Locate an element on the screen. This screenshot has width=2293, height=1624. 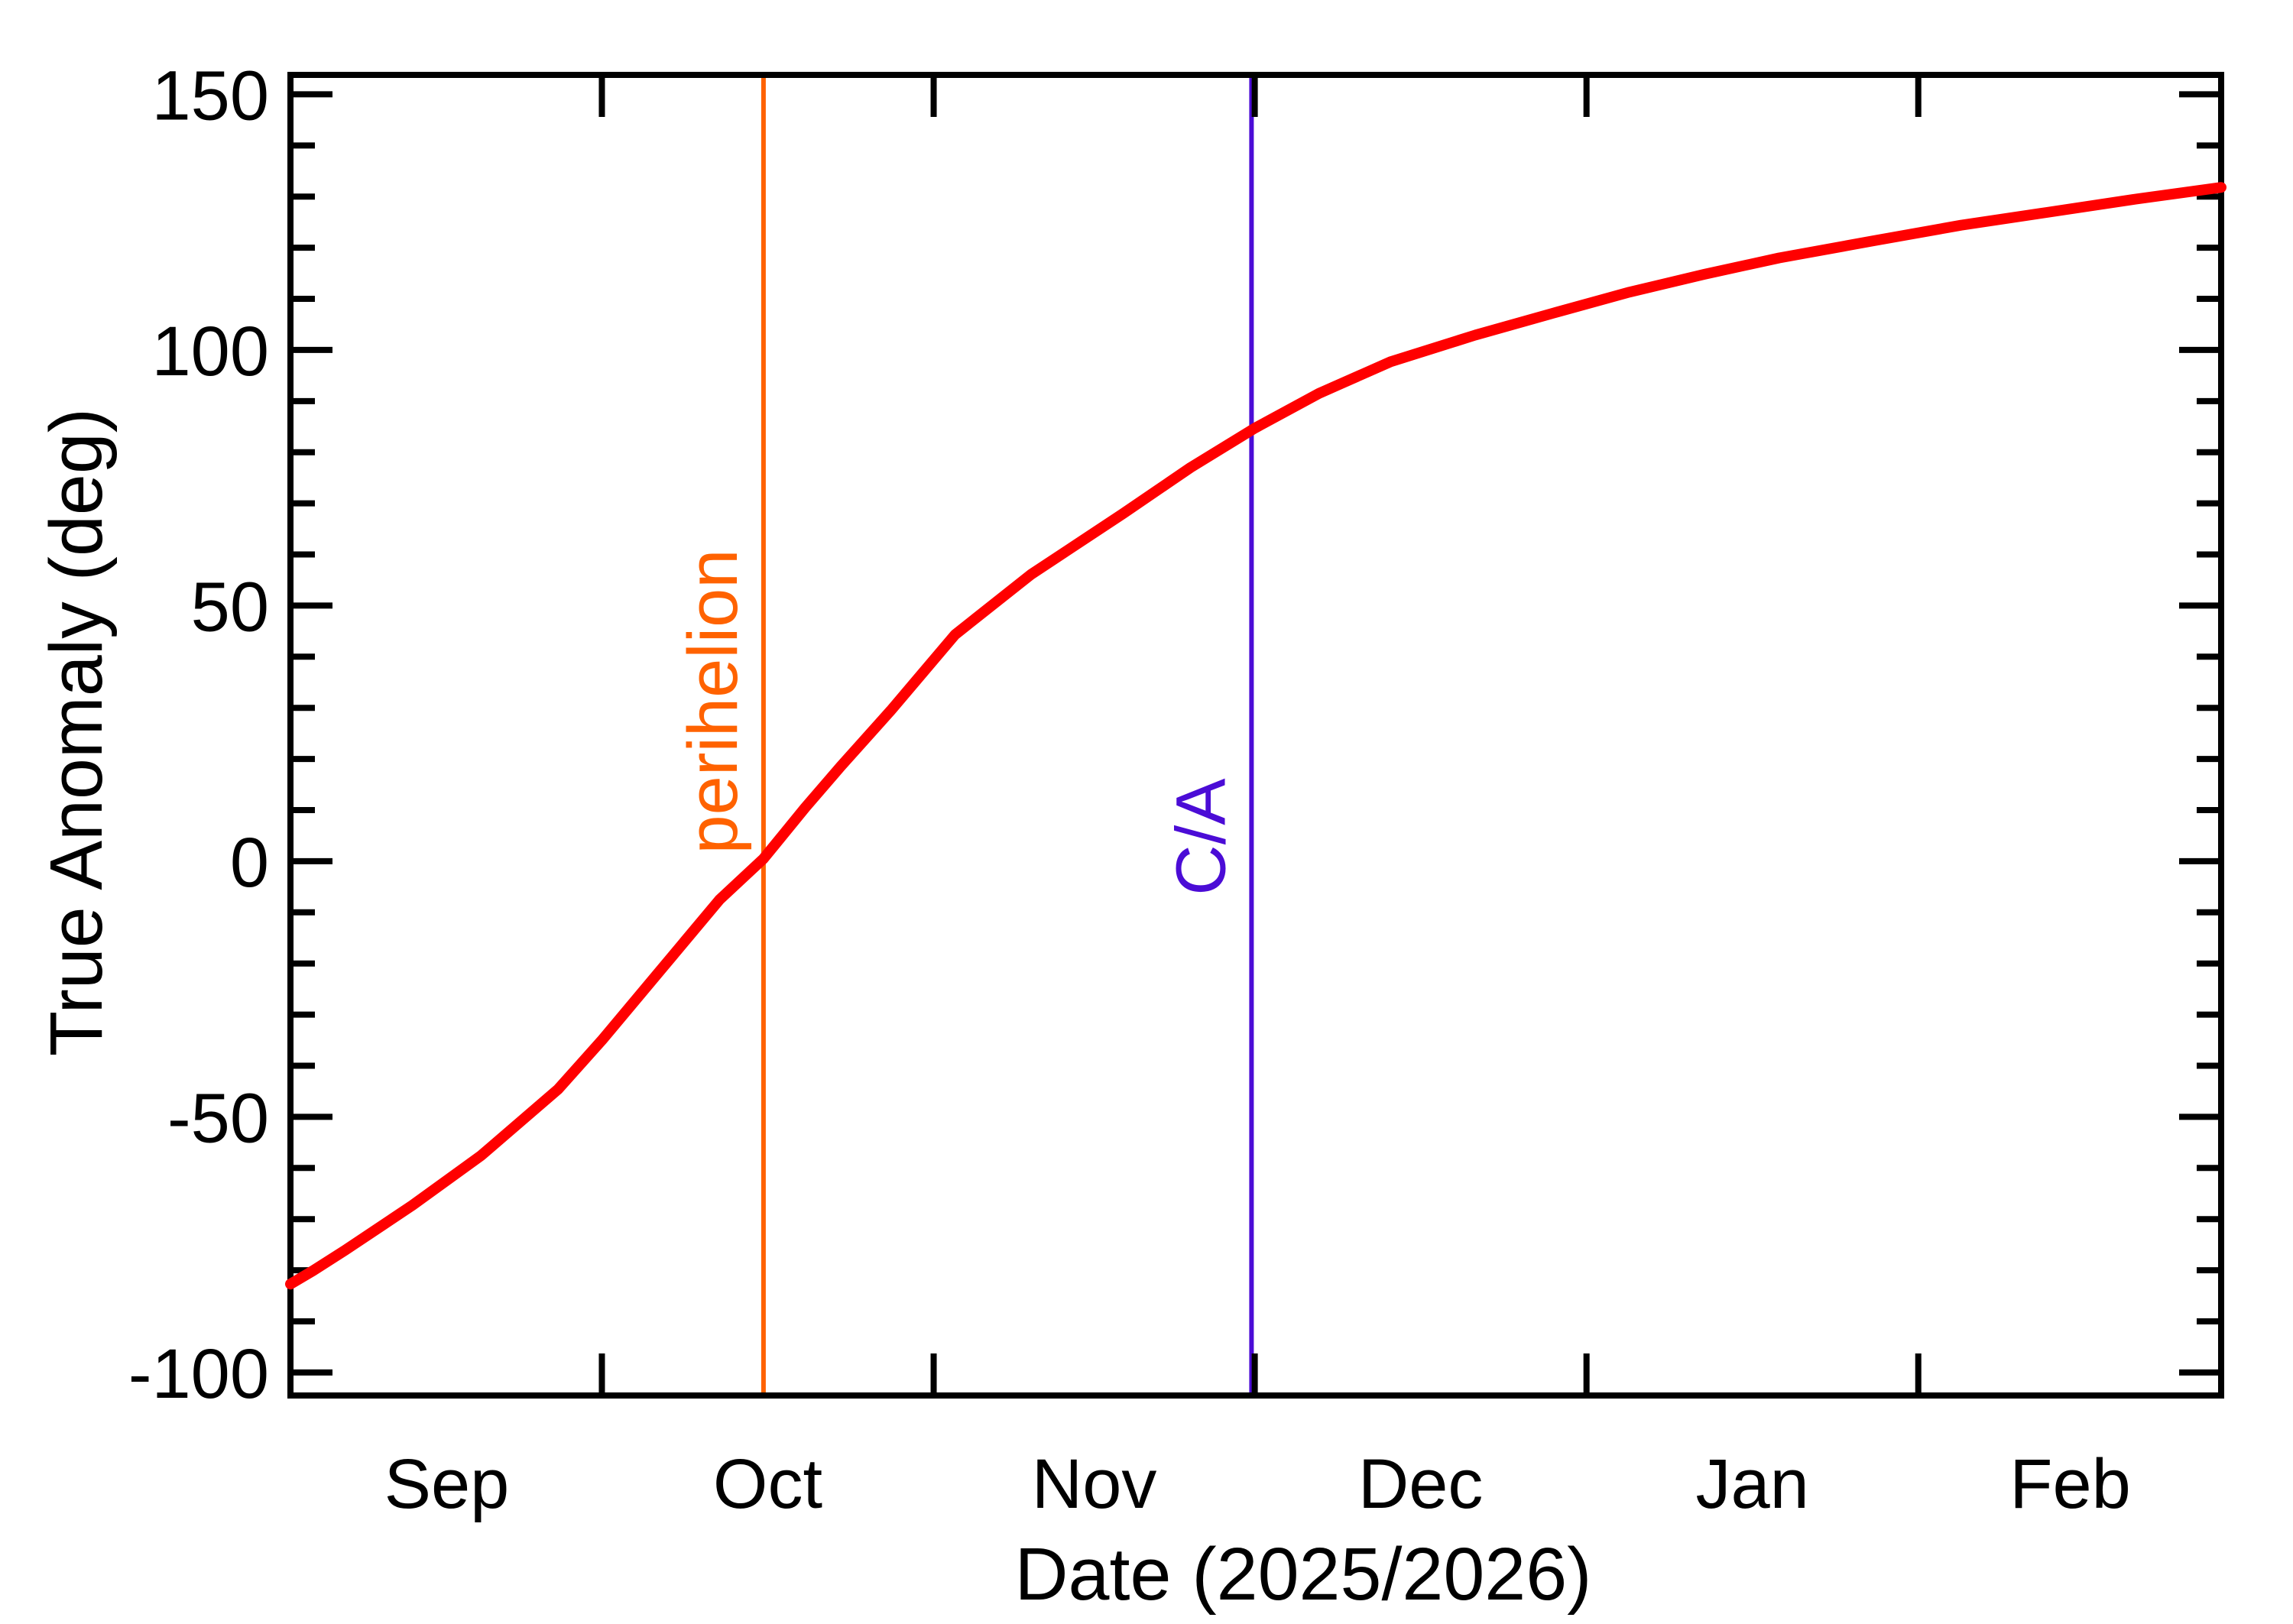
y-axis-title: True Anomaly (deg) is located at coordinates (76, 732).